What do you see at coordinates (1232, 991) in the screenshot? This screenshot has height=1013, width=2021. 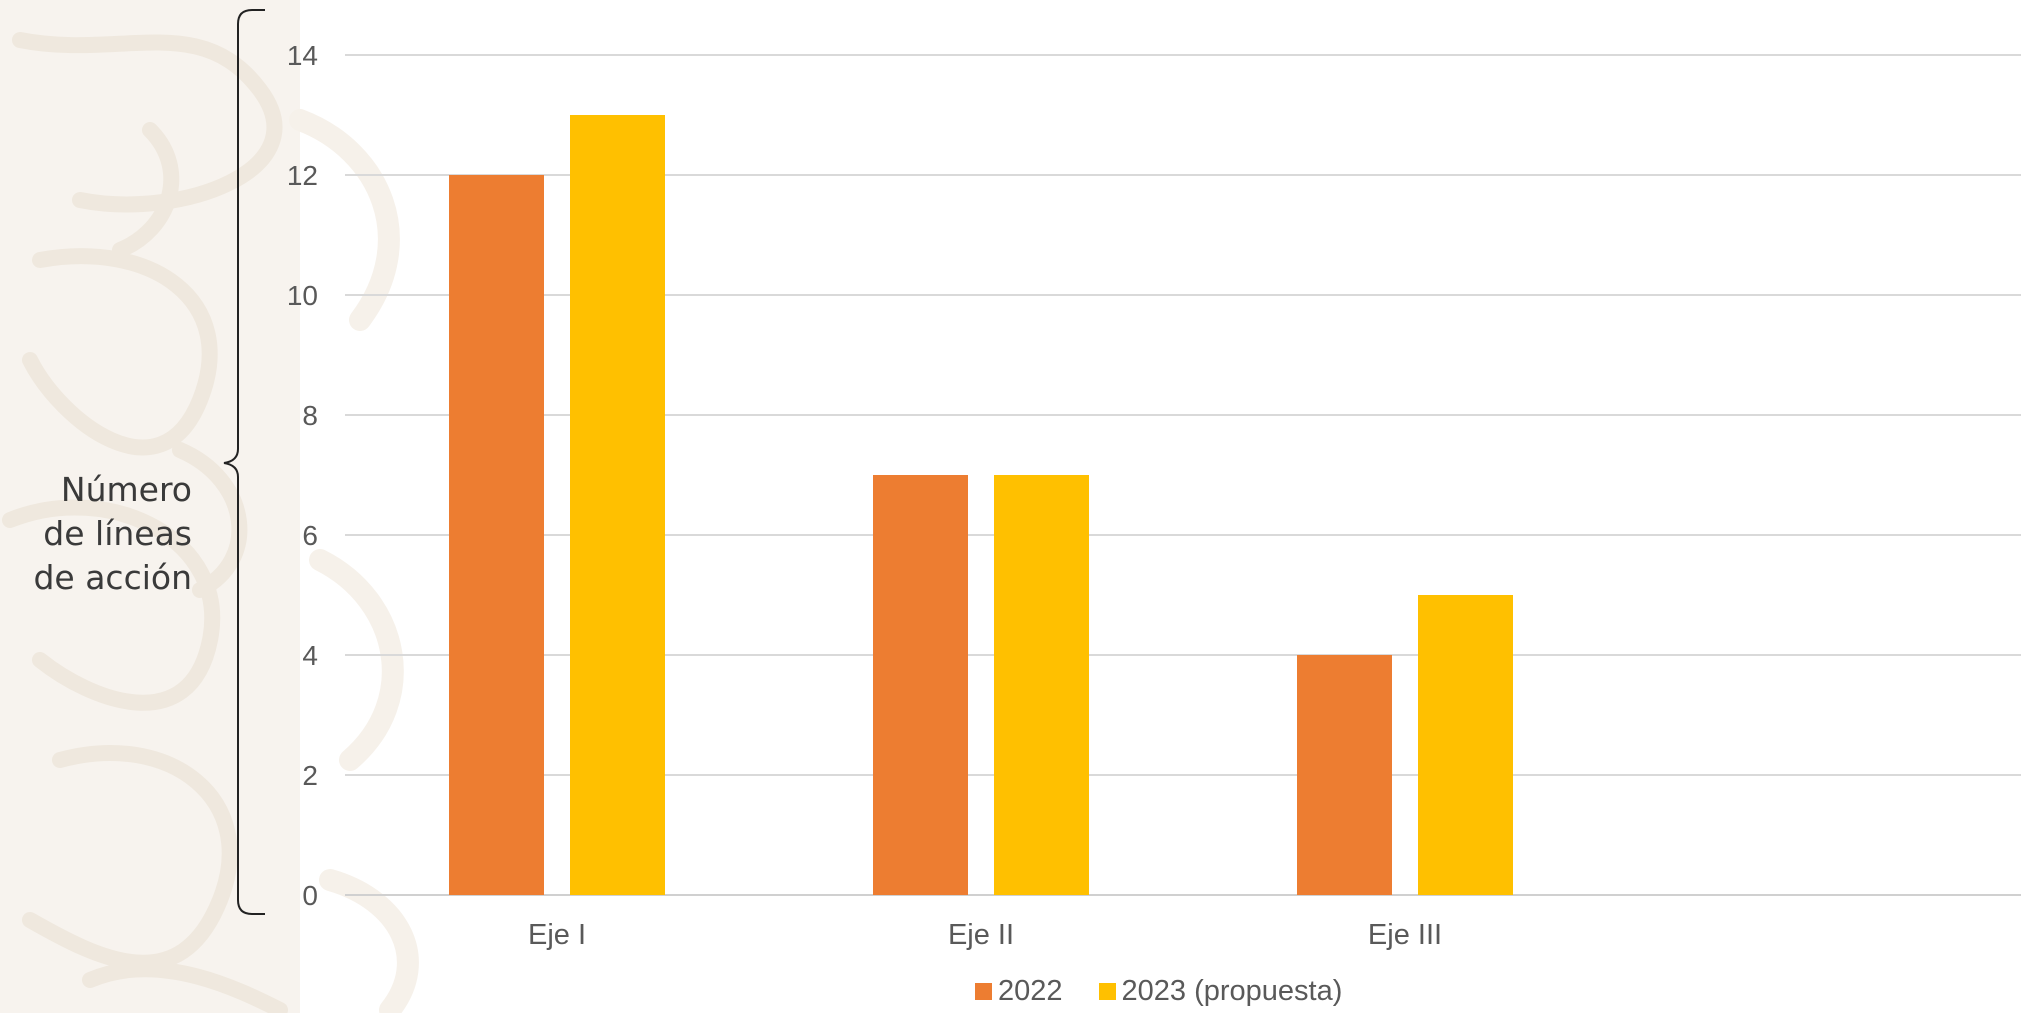 I see `legend-label: 2023 (propuesta)` at bounding box center [1232, 991].